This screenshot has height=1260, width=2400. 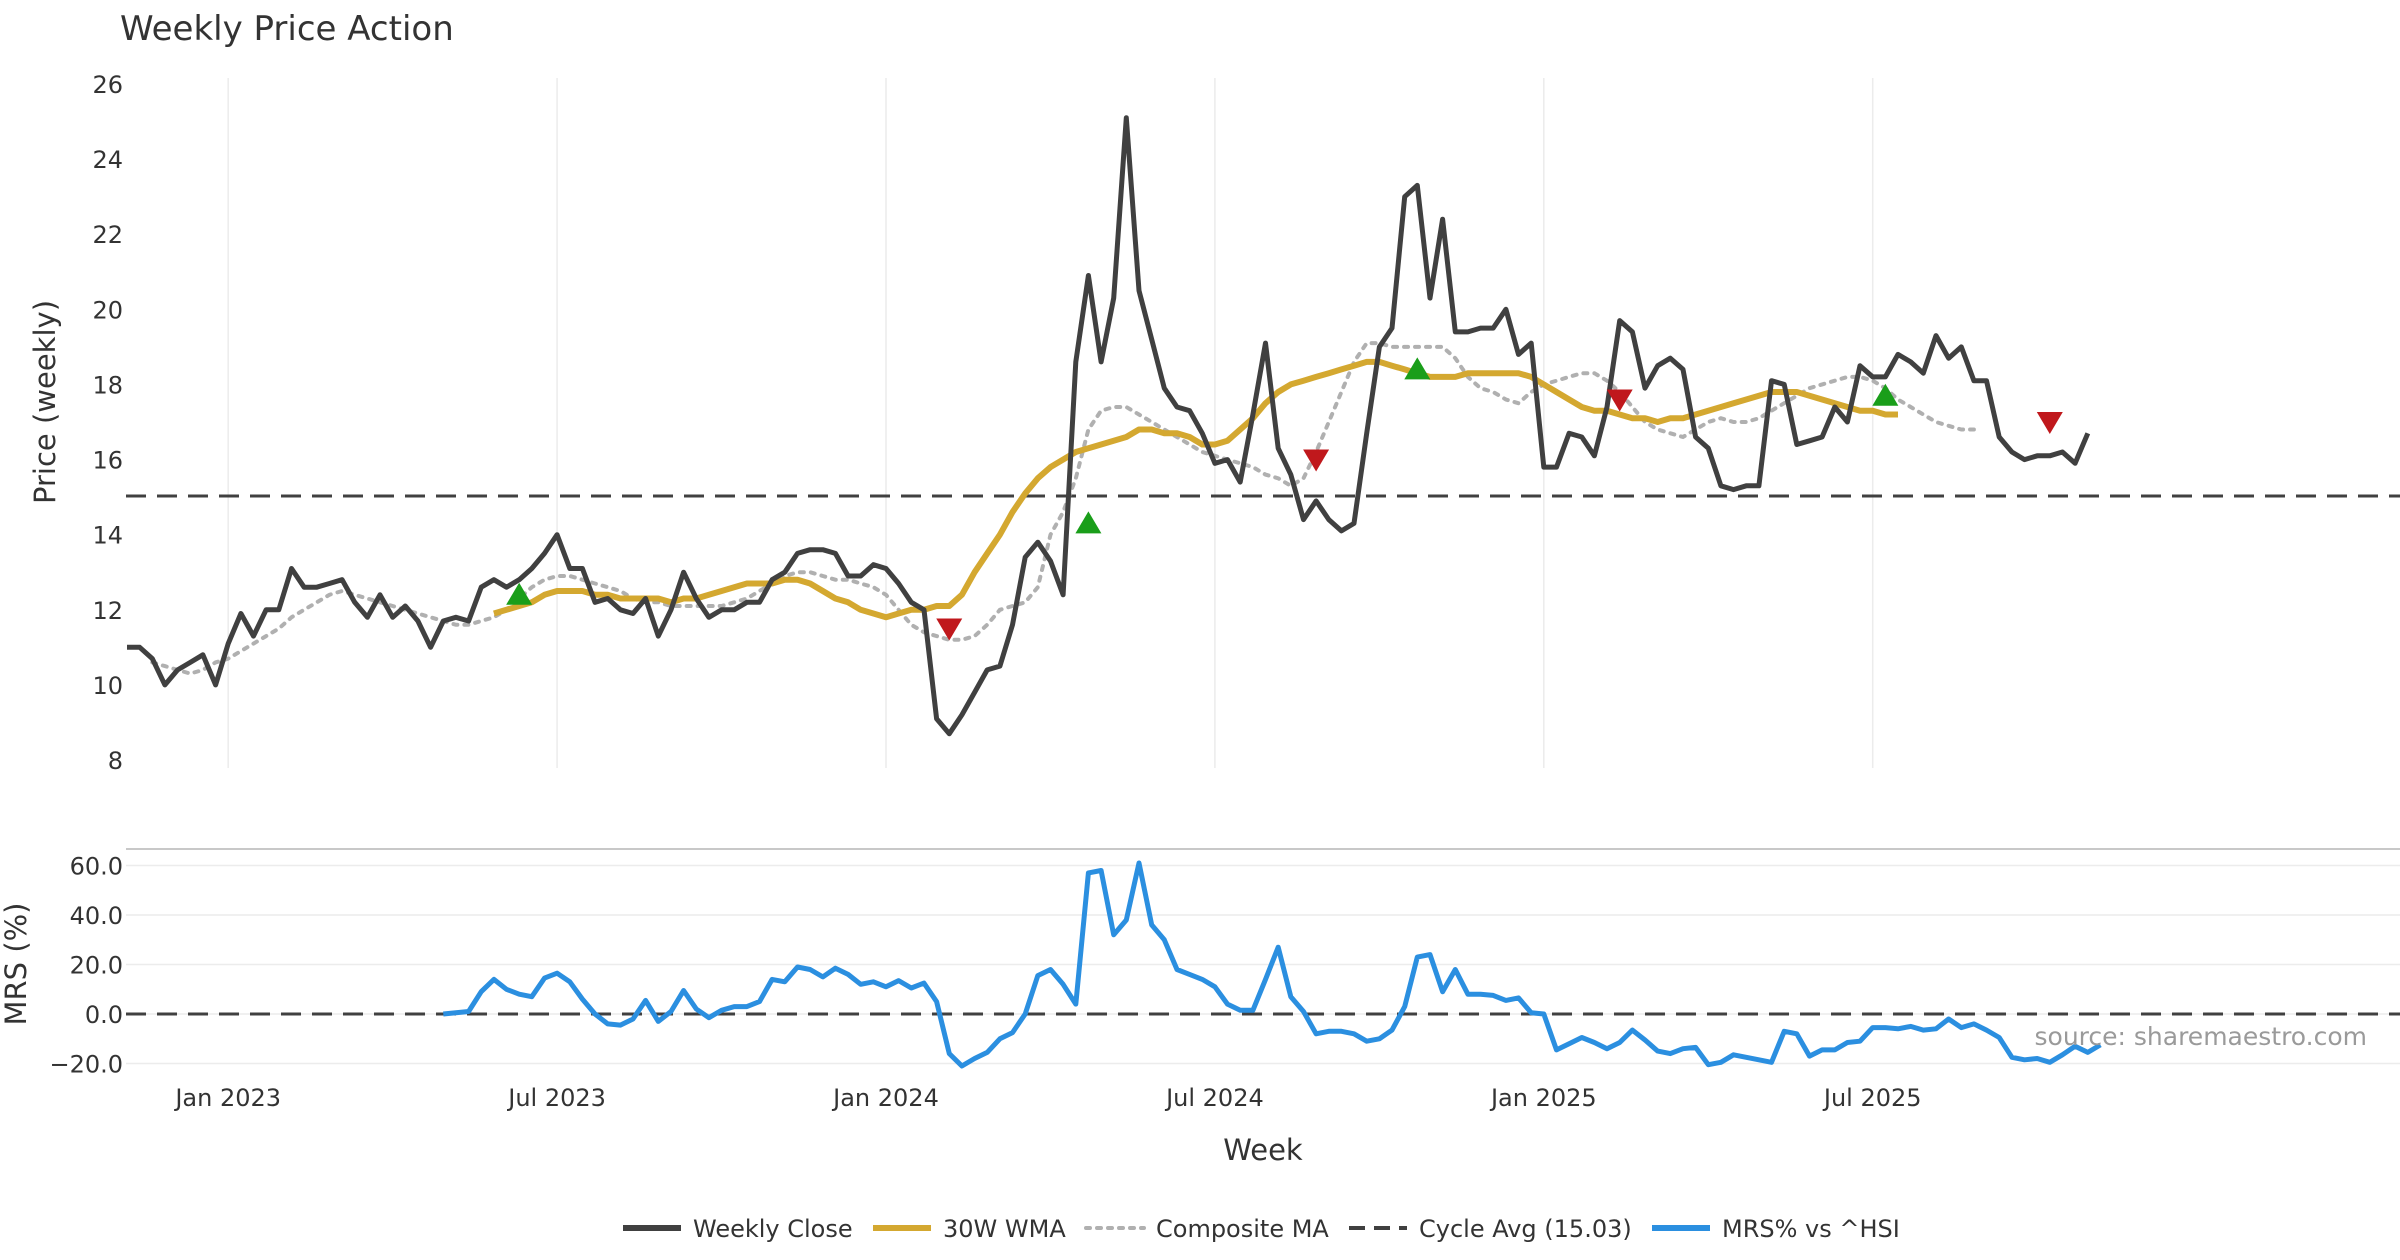 I want to click on price-y-tick-label: 24, so click(x=107, y=160).